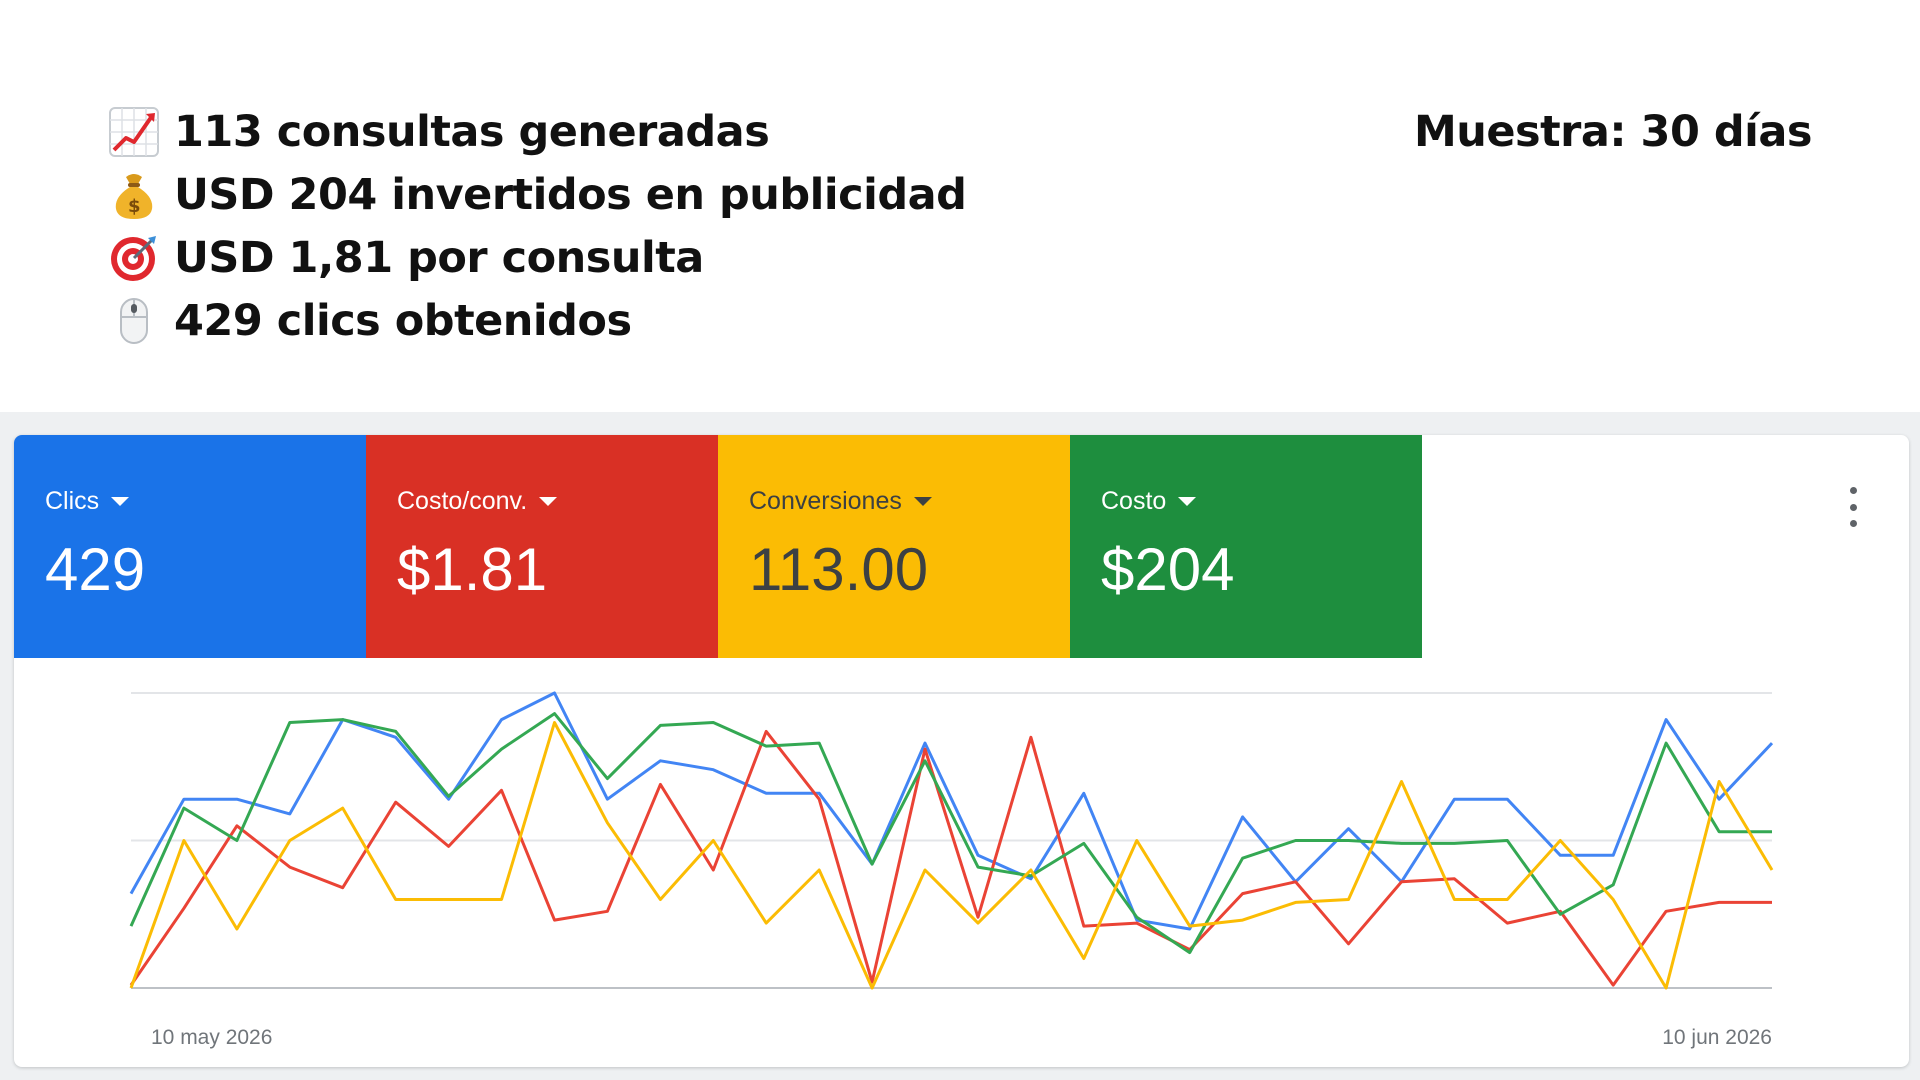 The image size is (1920, 1080). Describe the element at coordinates (472, 131) in the screenshot. I see `summary-text-consultas: 113 consultas generadas` at that location.